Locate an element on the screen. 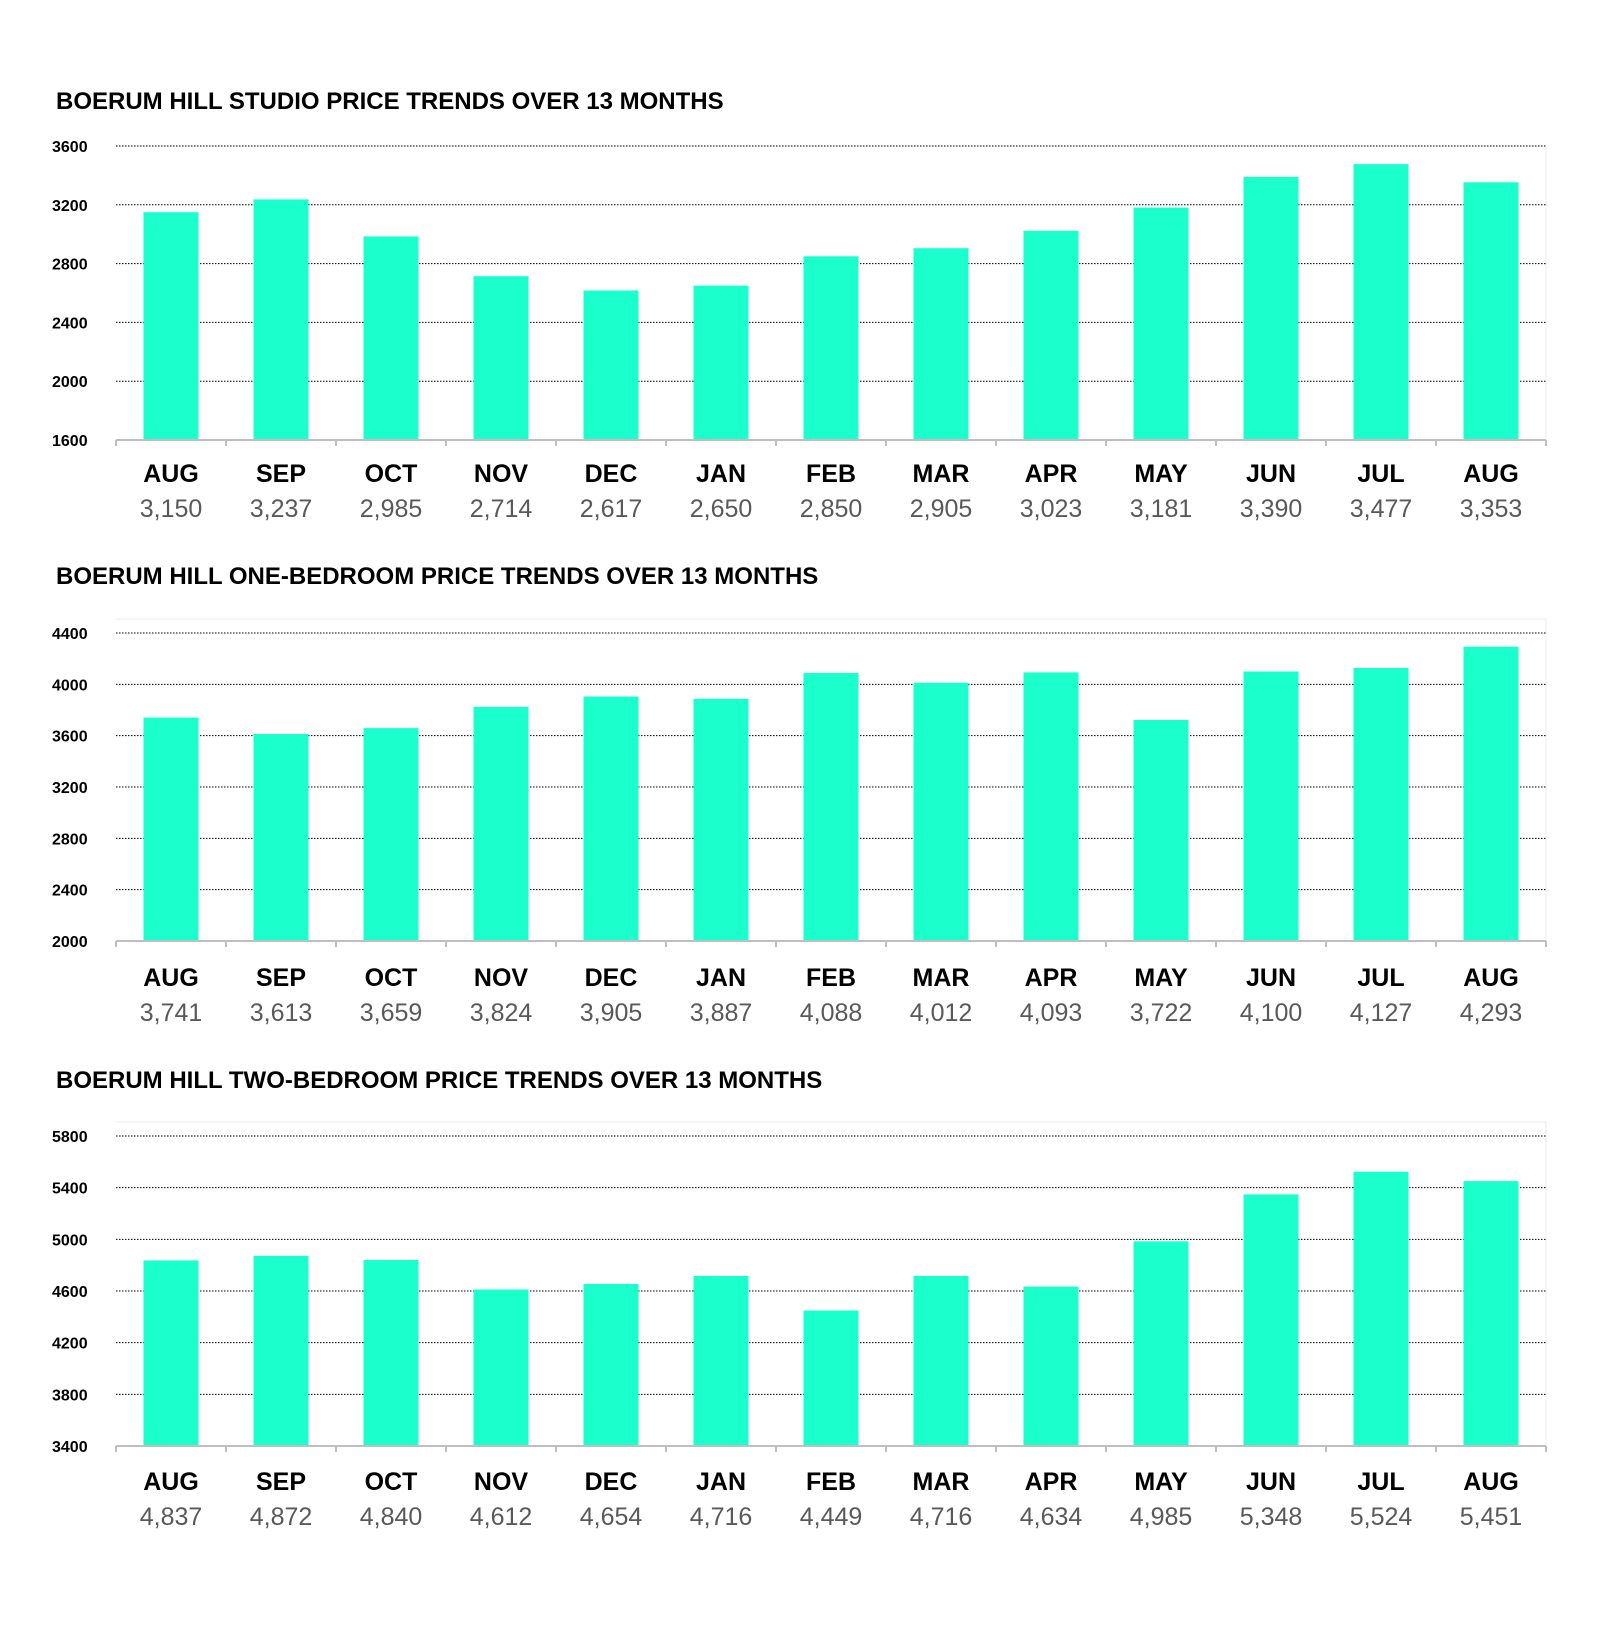 The image size is (1600, 1626). value-label: 2,714 is located at coordinates (501, 509).